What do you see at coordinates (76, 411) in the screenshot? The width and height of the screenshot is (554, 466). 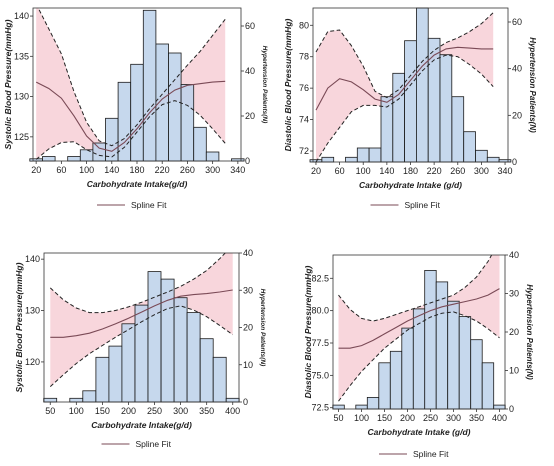 I see `x-tick-label: 100` at bounding box center [76, 411].